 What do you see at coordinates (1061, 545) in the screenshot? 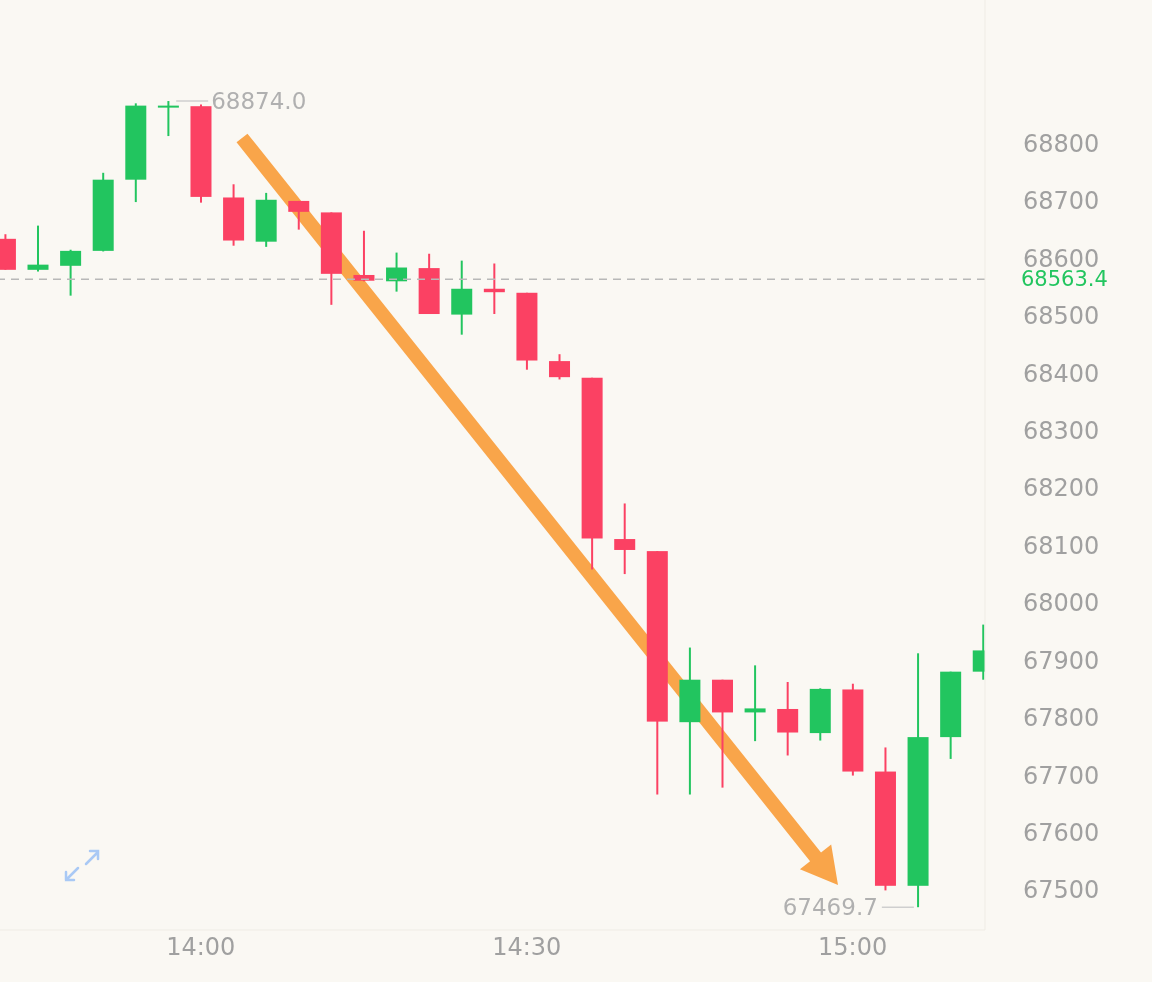
I see `y-tick-label: 68100` at bounding box center [1061, 545].